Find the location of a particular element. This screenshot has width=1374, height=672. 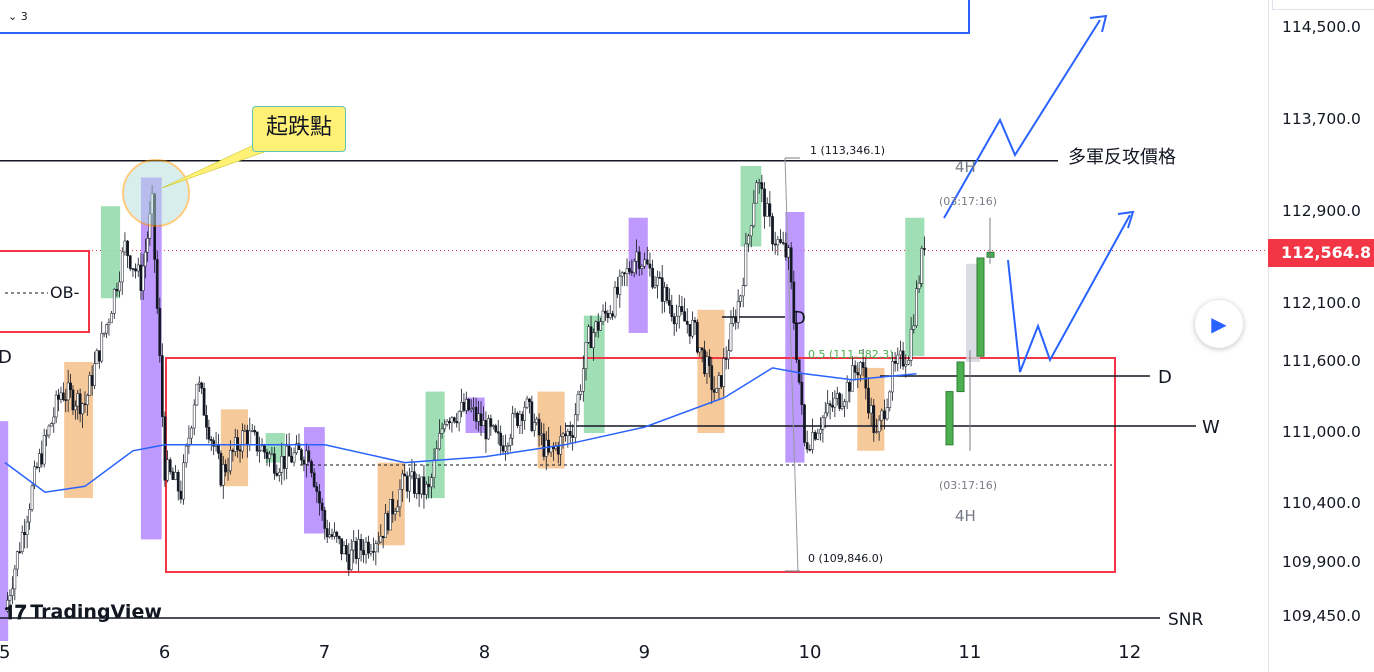

play-icon: ▶ is located at coordinates (1219, 324).